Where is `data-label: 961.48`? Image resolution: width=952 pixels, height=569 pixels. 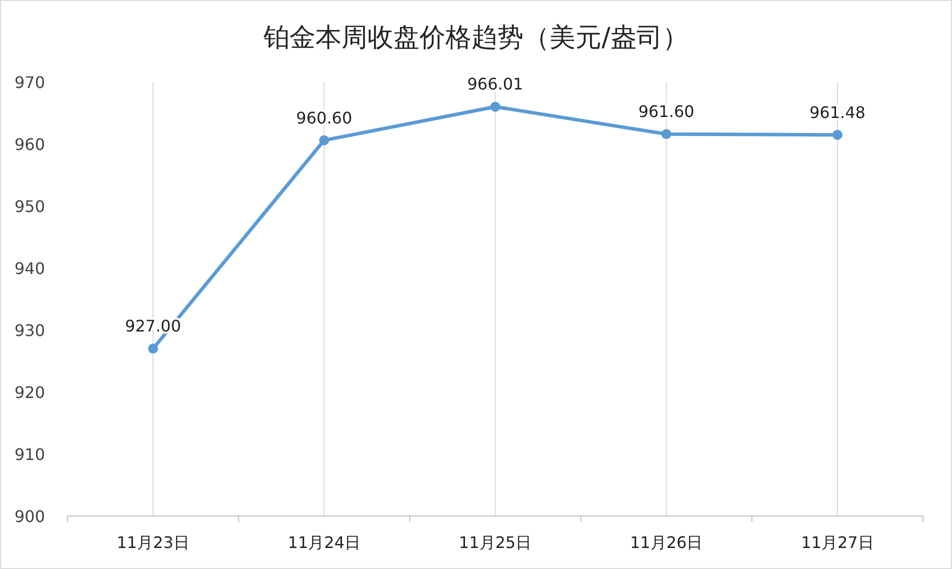 data-label: 961.48 is located at coordinates (837, 112).